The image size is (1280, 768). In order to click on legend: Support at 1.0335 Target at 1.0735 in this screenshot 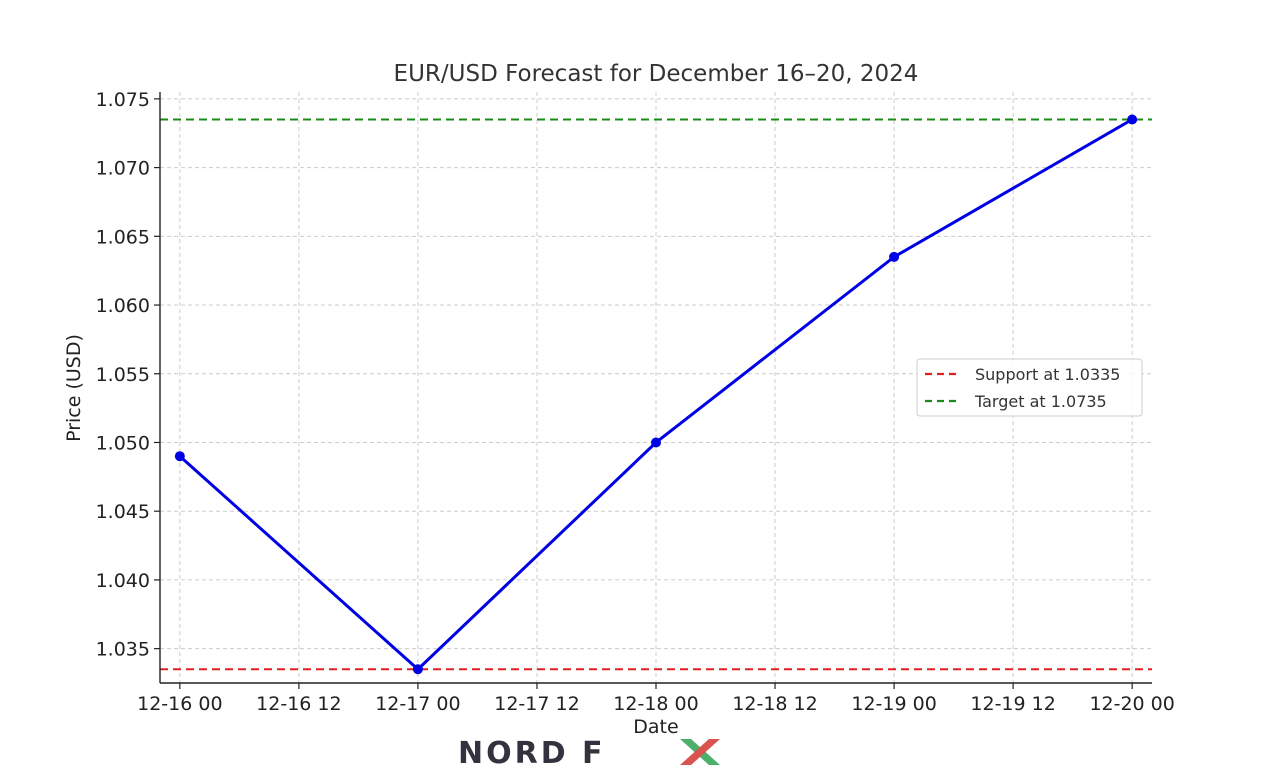, I will do `click(1029, 387)`.